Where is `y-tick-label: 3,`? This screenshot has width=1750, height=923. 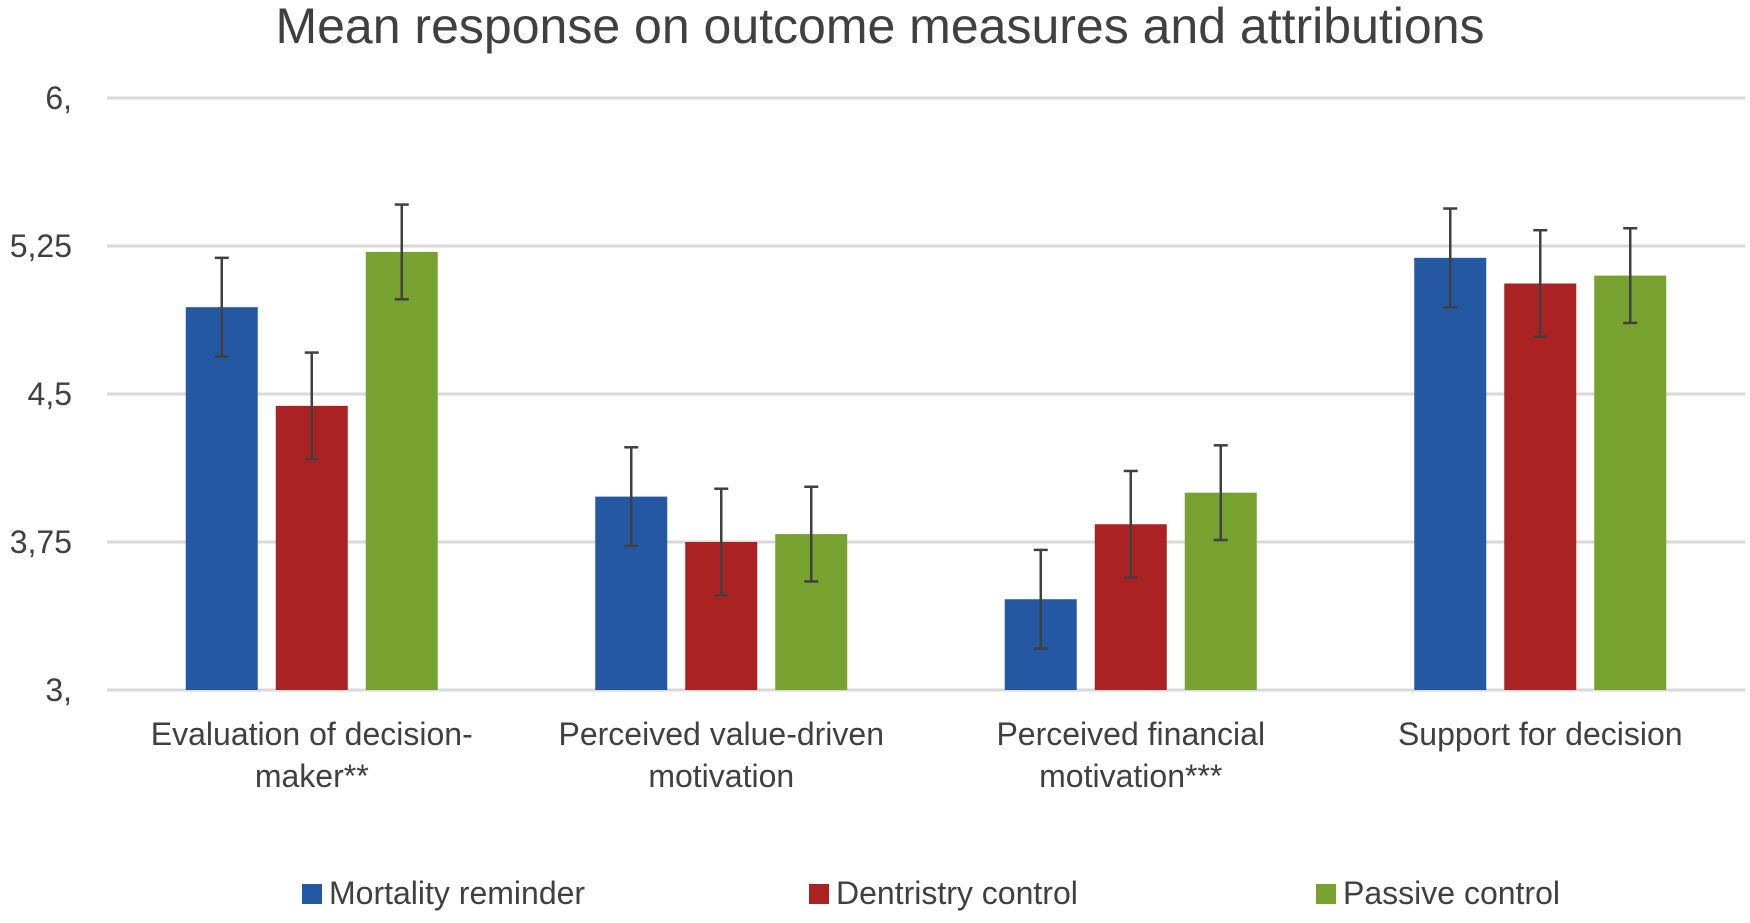 y-tick-label: 3, is located at coordinates (58, 690).